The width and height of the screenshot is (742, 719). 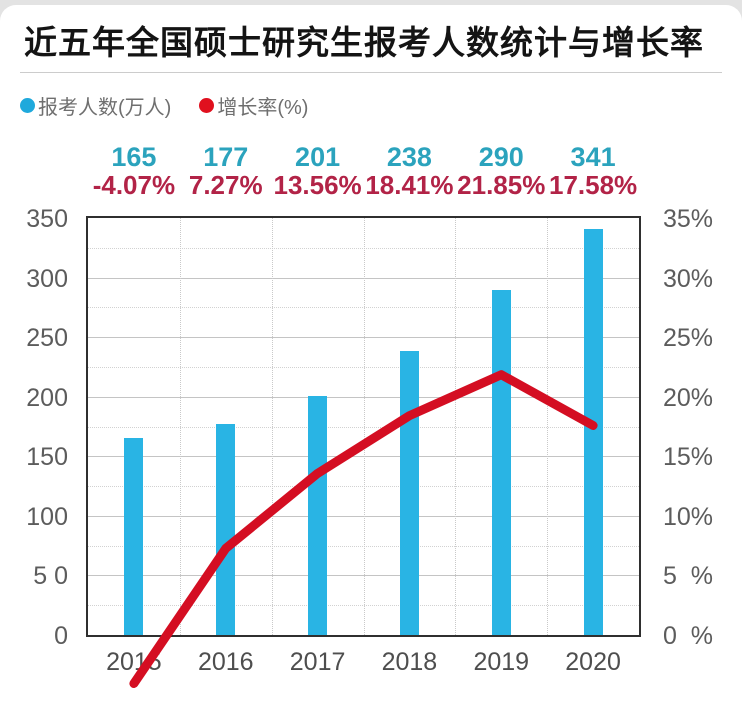 What do you see at coordinates (47, 397) in the screenshot?
I see `y-axis-left-tick: 200` at bounding box center [47, 397].